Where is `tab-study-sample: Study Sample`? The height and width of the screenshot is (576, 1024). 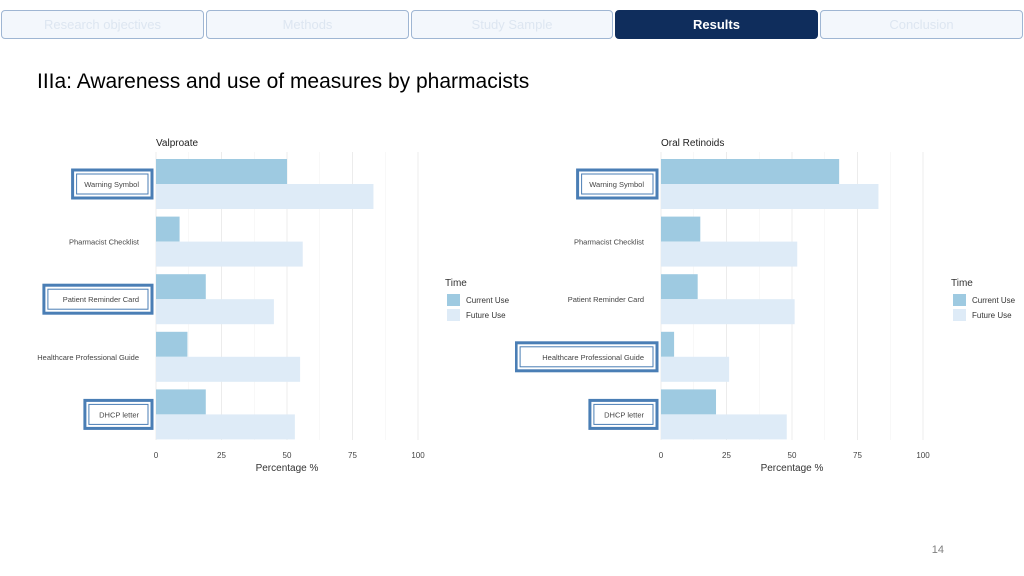
tab-study-sample: Study Sample is located at coordinates (512, 24).